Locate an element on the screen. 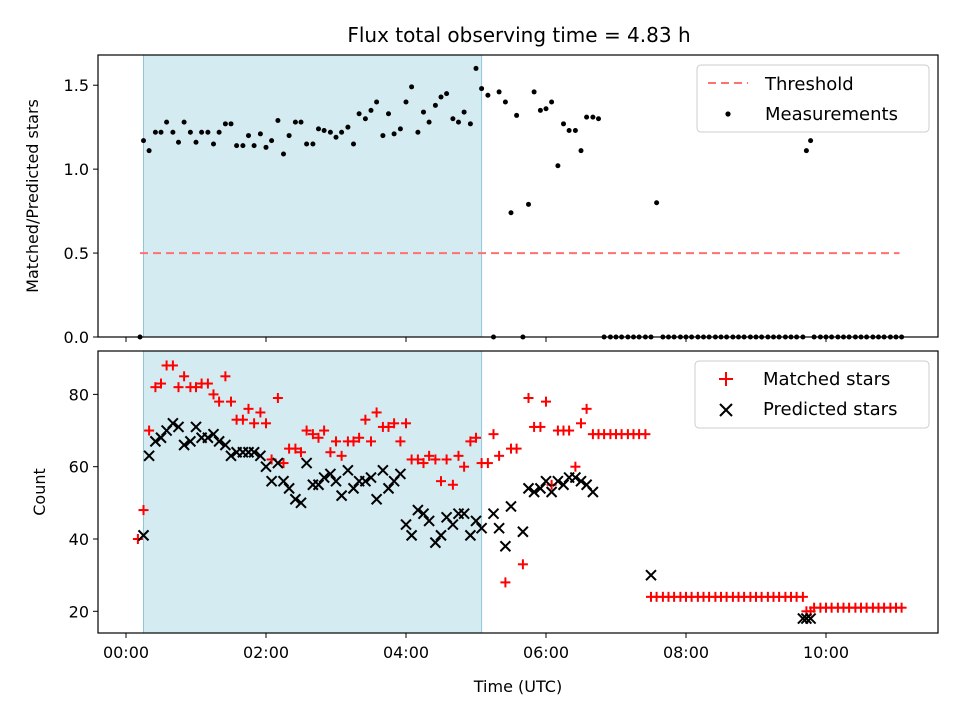 The image size is (960, 720). top-panel-shaded-span is located at coordinates (313, 196).